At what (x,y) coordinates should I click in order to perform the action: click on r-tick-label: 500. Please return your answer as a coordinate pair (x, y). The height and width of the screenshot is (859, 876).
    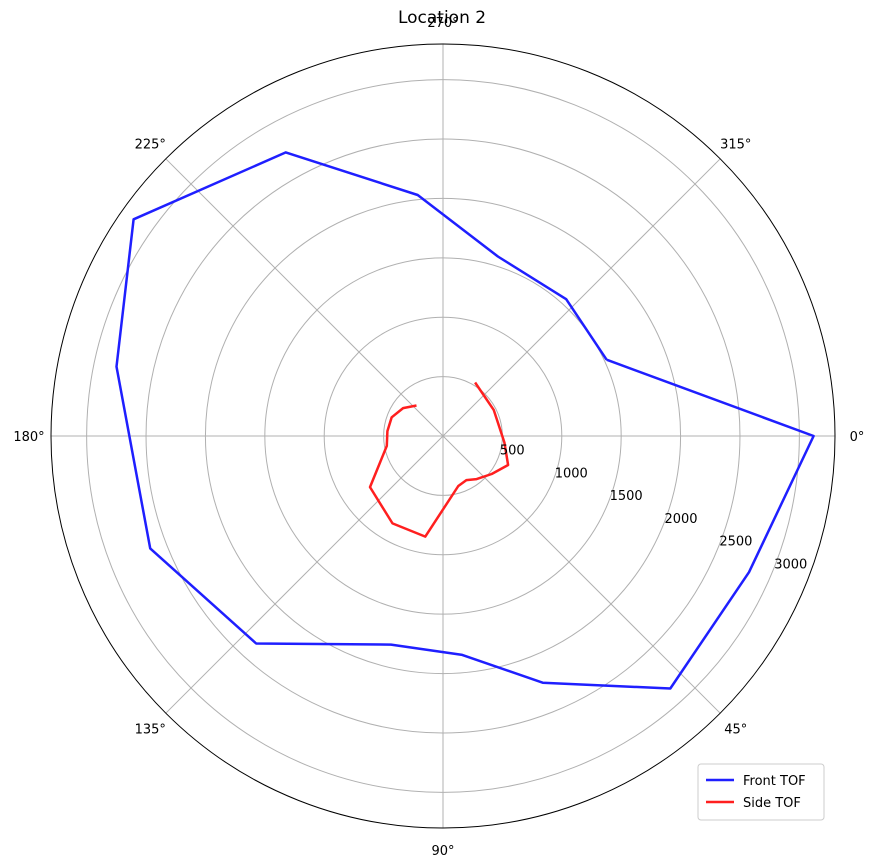
    Looking at the image, I should click on (512, 451).